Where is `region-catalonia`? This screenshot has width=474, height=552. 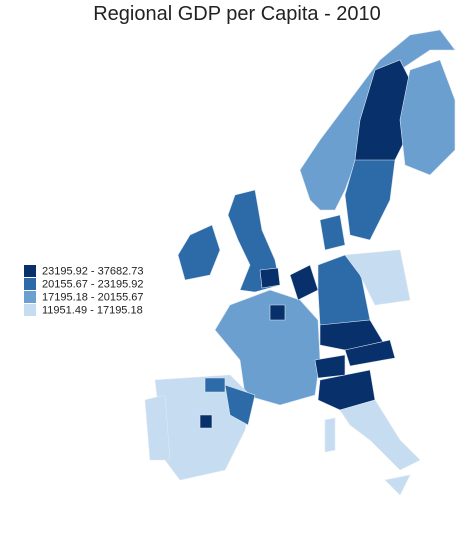
region-catalonia is located at coordinates (240, 405).